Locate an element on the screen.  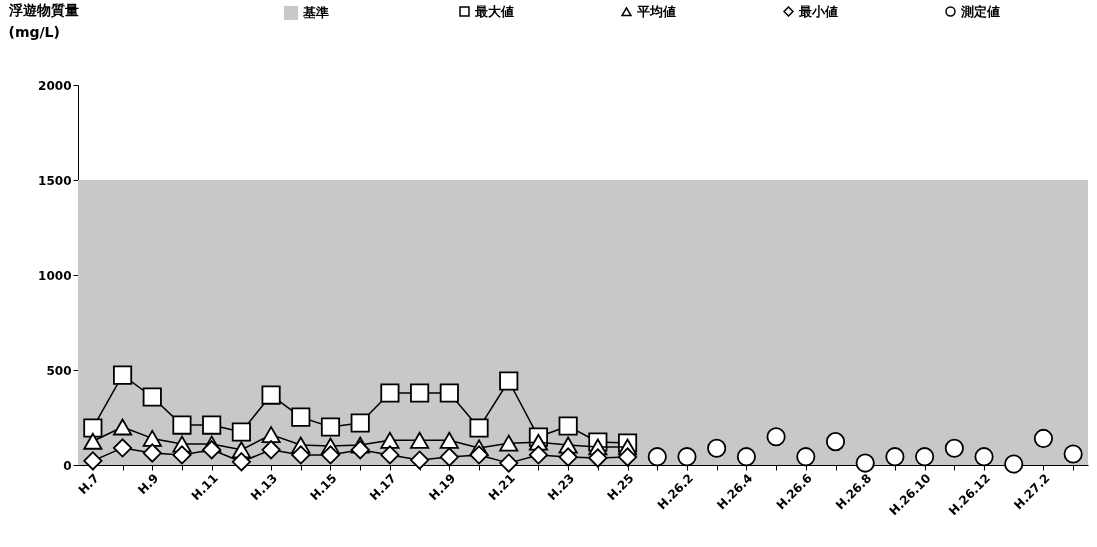
y-tick-label: 1500 is located at coordinates (55, 180).